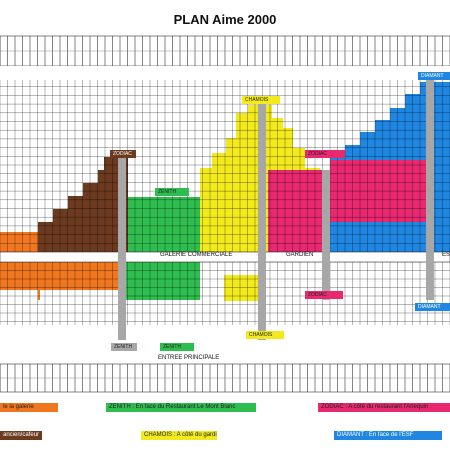  Describe the element at coordinates (19, 249) in the screenshot. I see `unit-block-orange` at that location.